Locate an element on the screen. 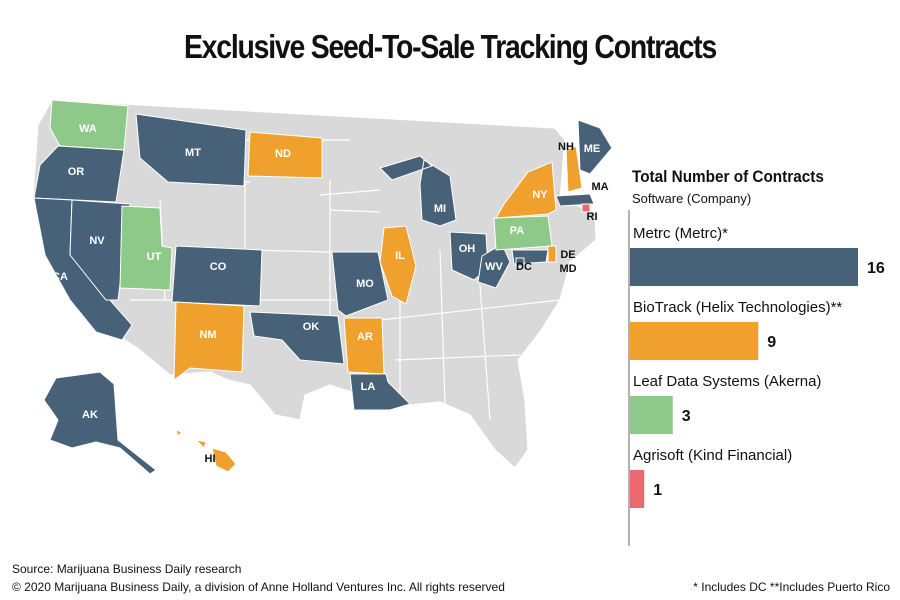 Image resolution: width=900 pixels, height=600 pixels. state-ny is located at coordinates (526, 190).